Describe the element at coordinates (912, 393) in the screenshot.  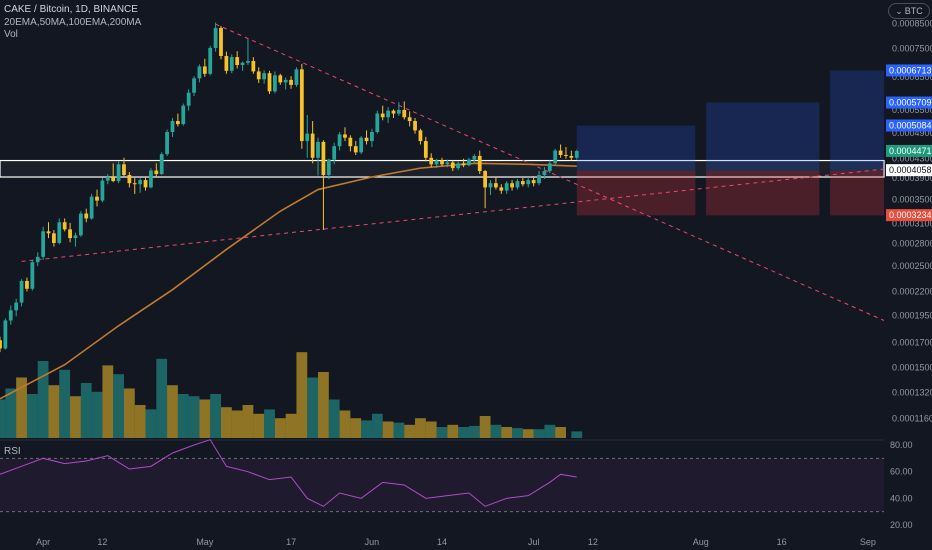
I see `price-tick-label: 0.0001320` at that location.